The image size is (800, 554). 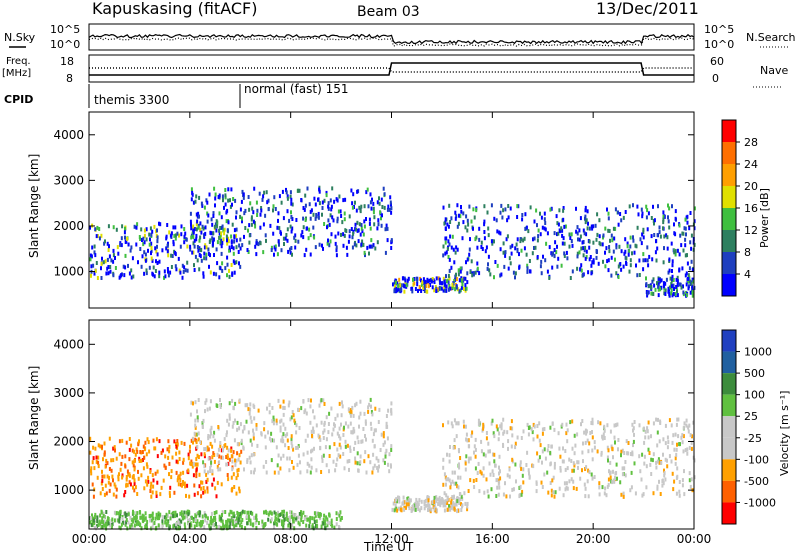 I want to click on colorbar-tick-label: 12, so click(x=751, y=230).